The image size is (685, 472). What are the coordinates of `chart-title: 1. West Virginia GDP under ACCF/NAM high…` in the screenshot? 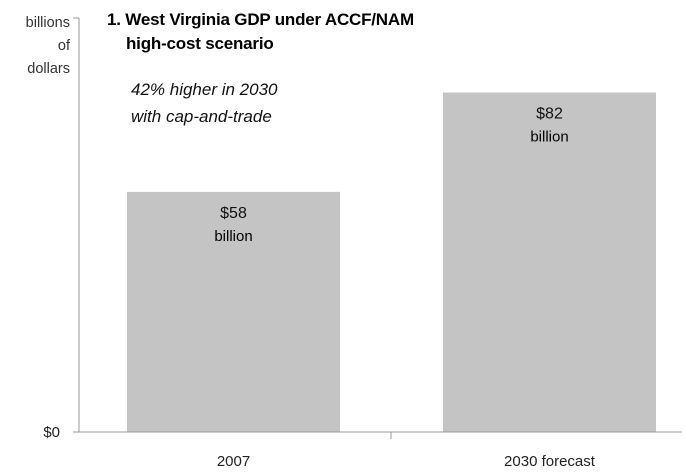 It's located at (260, 32).